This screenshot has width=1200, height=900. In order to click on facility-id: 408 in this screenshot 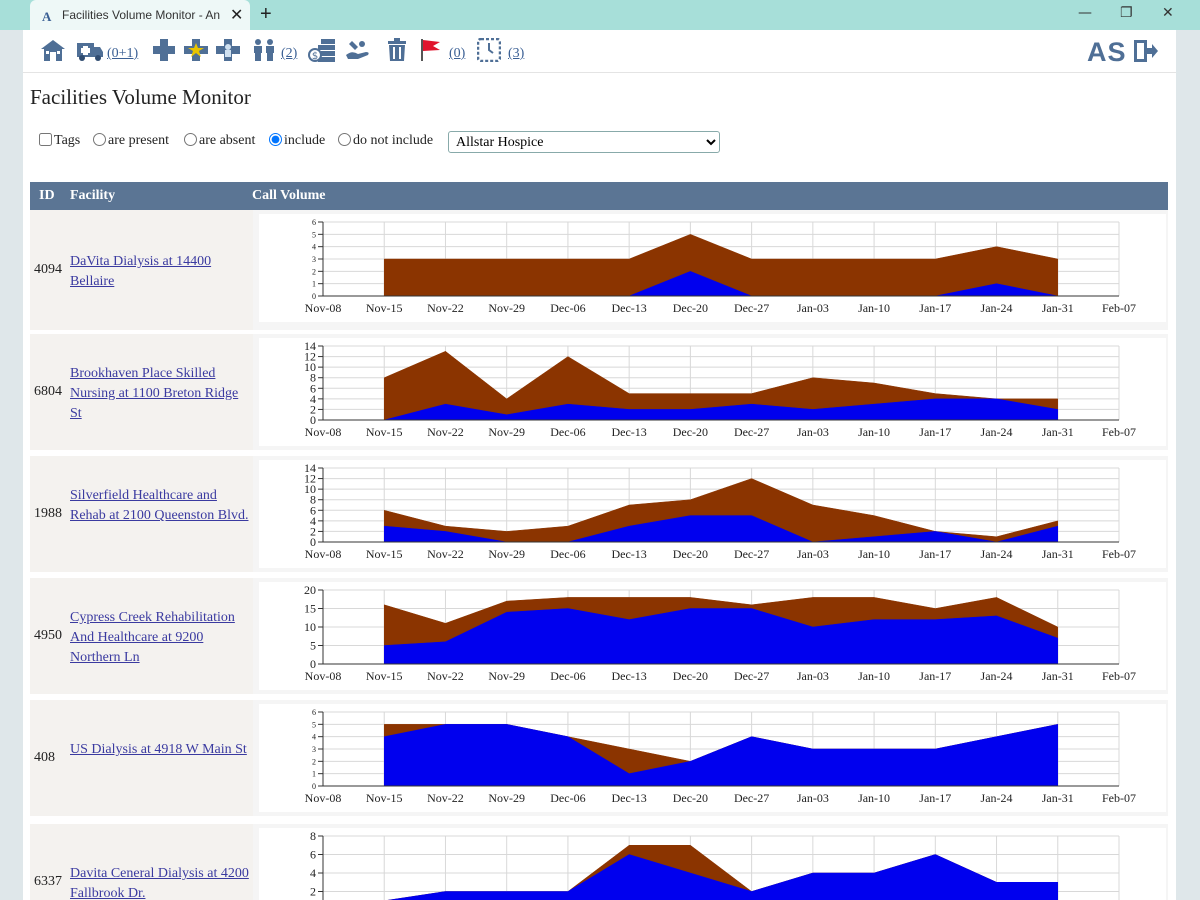, I will do `click(44, 757)`.